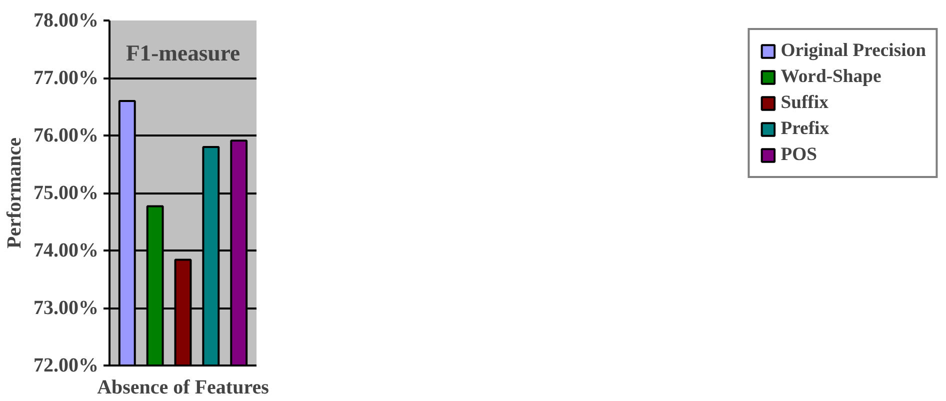 The height and width of the screenshot is (401, 946). What do you see at coordinates (66, 193) in the screenshot?
I see `y-tick-label: 75.00%` at bounding box center [66, 193].